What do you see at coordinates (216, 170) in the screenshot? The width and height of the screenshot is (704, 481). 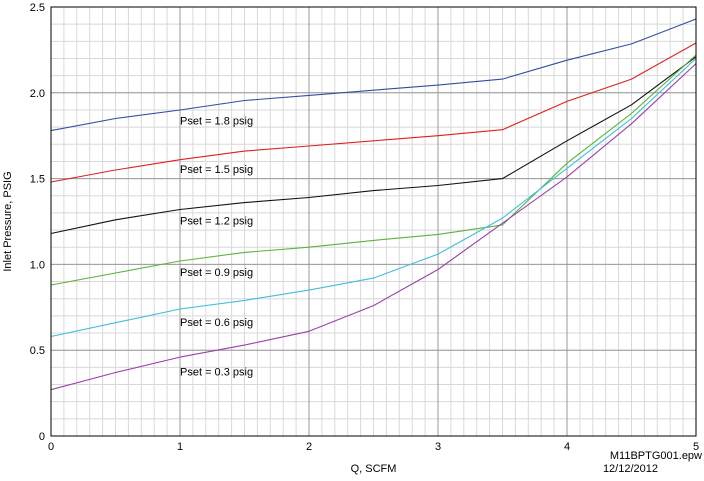 I see `series-label: Pset = 1.5 psig` at bounding box center [216, 170].